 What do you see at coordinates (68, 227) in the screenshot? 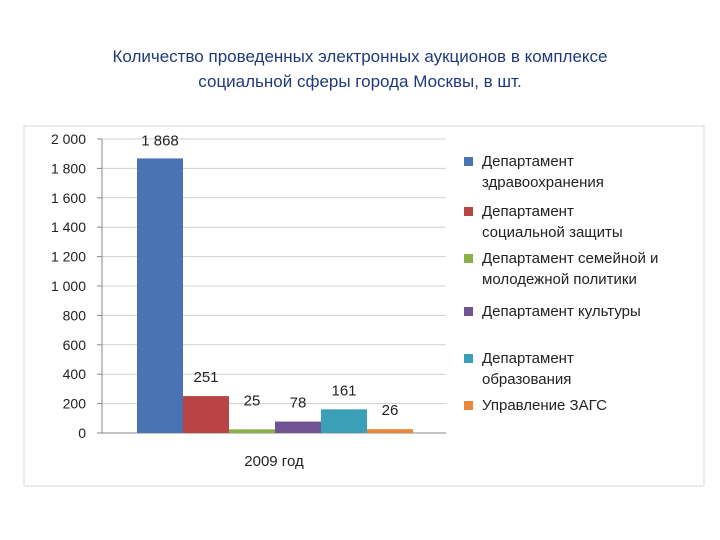
I see `y-tick-label: 1 400` at bounding box center [68, 227].